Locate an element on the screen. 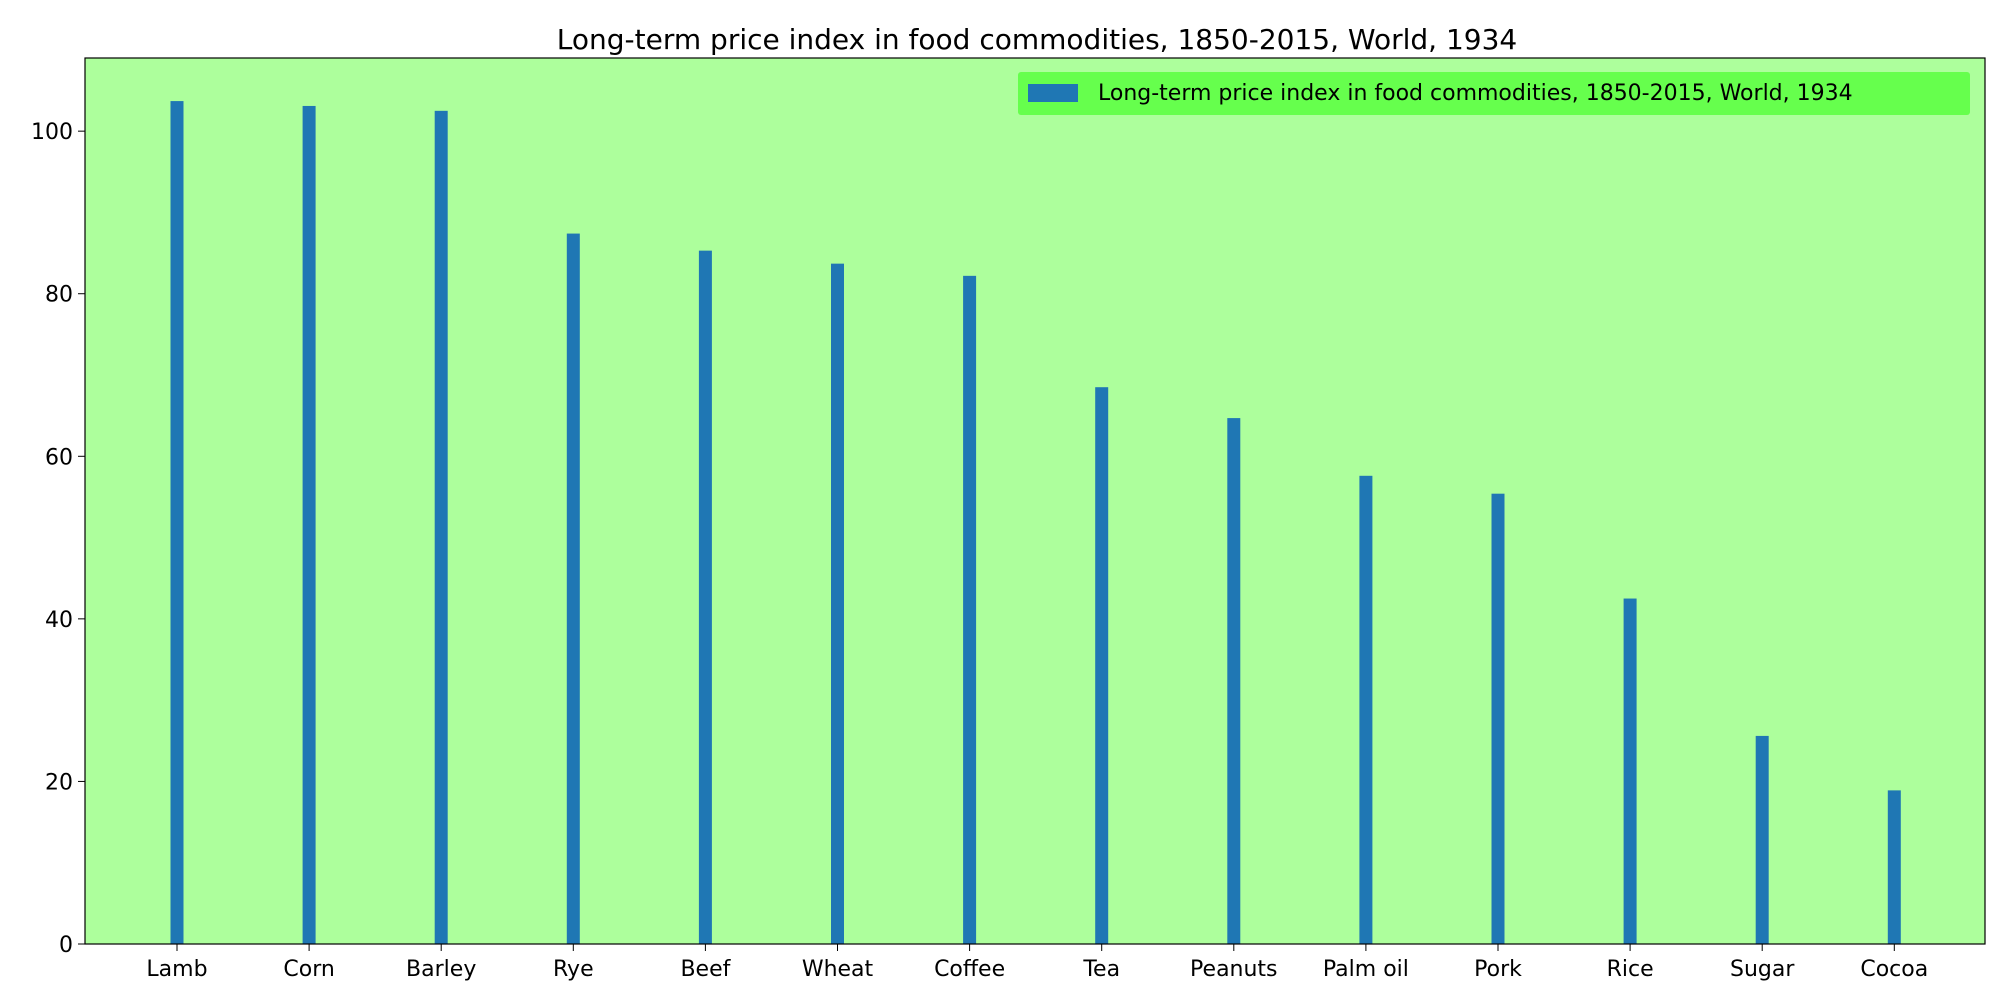 This screenshot has width=2000, height=1000. y-tick-label: 0 is located at coordinates (66, 945).